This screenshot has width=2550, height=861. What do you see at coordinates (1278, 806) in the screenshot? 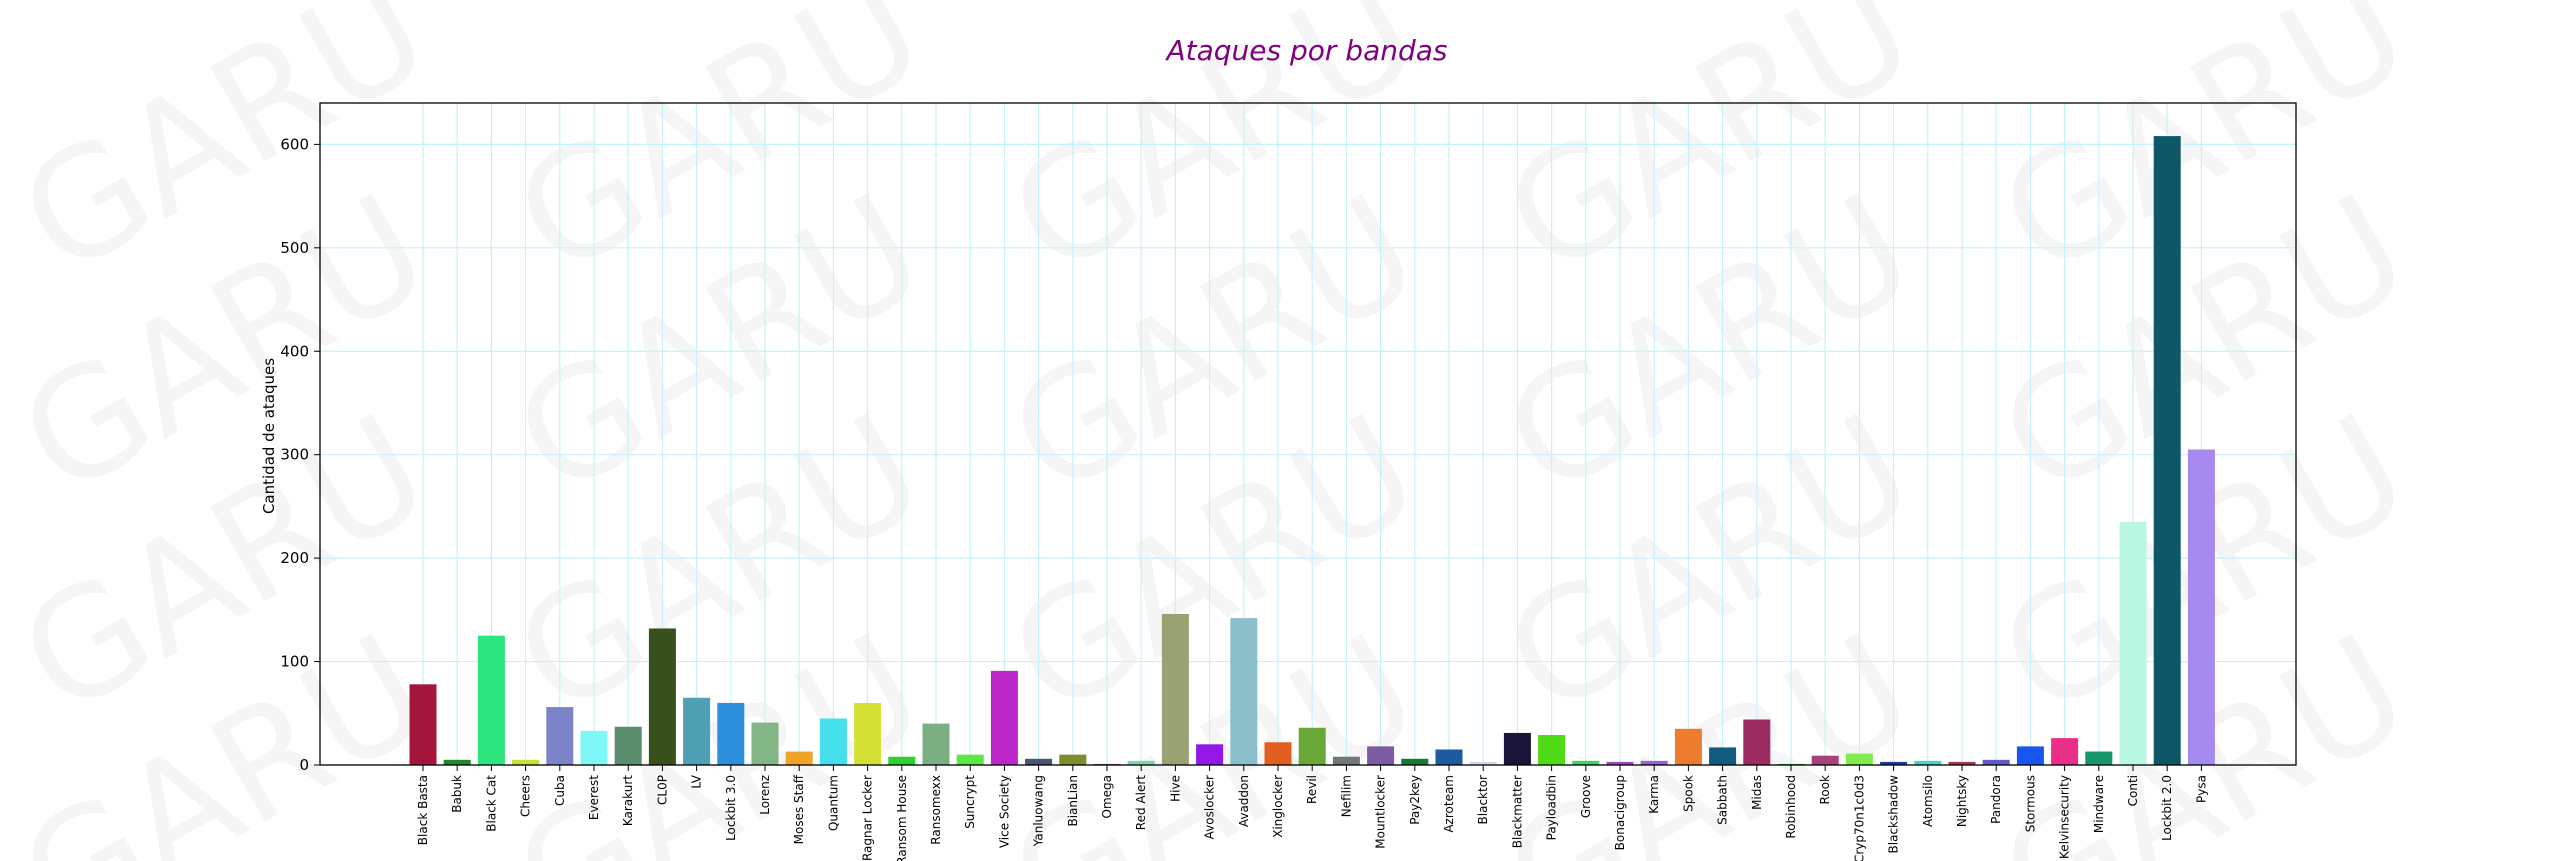
I see `x-tick-label: Xinglocker` at bounding box center [1278, 806].